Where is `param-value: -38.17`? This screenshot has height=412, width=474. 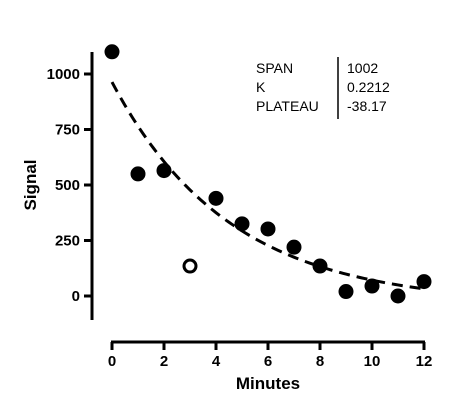 param-value: -38.17 is located at coordinates (367, 106).